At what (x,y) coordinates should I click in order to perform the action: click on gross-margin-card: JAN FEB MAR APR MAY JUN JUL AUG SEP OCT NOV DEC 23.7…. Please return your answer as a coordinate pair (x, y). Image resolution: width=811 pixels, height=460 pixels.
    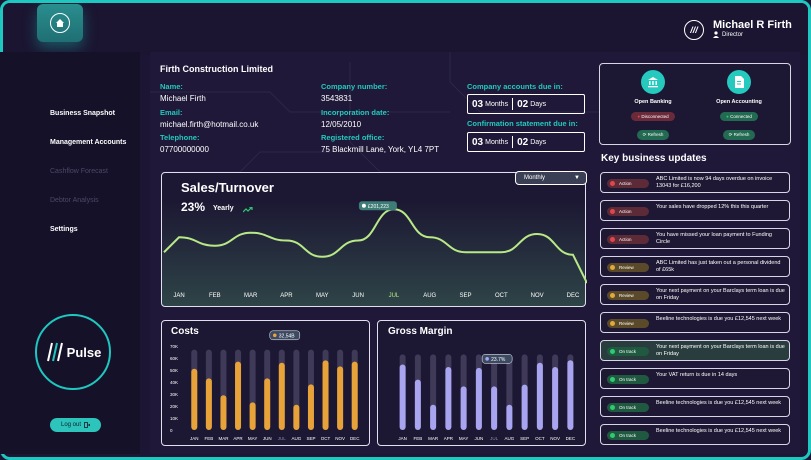
    Looking at the image, I should click on (481, 383).